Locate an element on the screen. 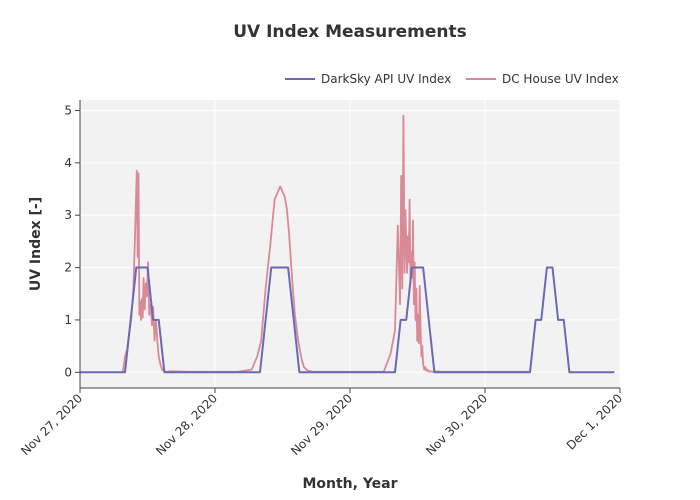 This screenshot has width=700, height=500. x-axis-title: Month, Year is located at coordinates (349, 484).